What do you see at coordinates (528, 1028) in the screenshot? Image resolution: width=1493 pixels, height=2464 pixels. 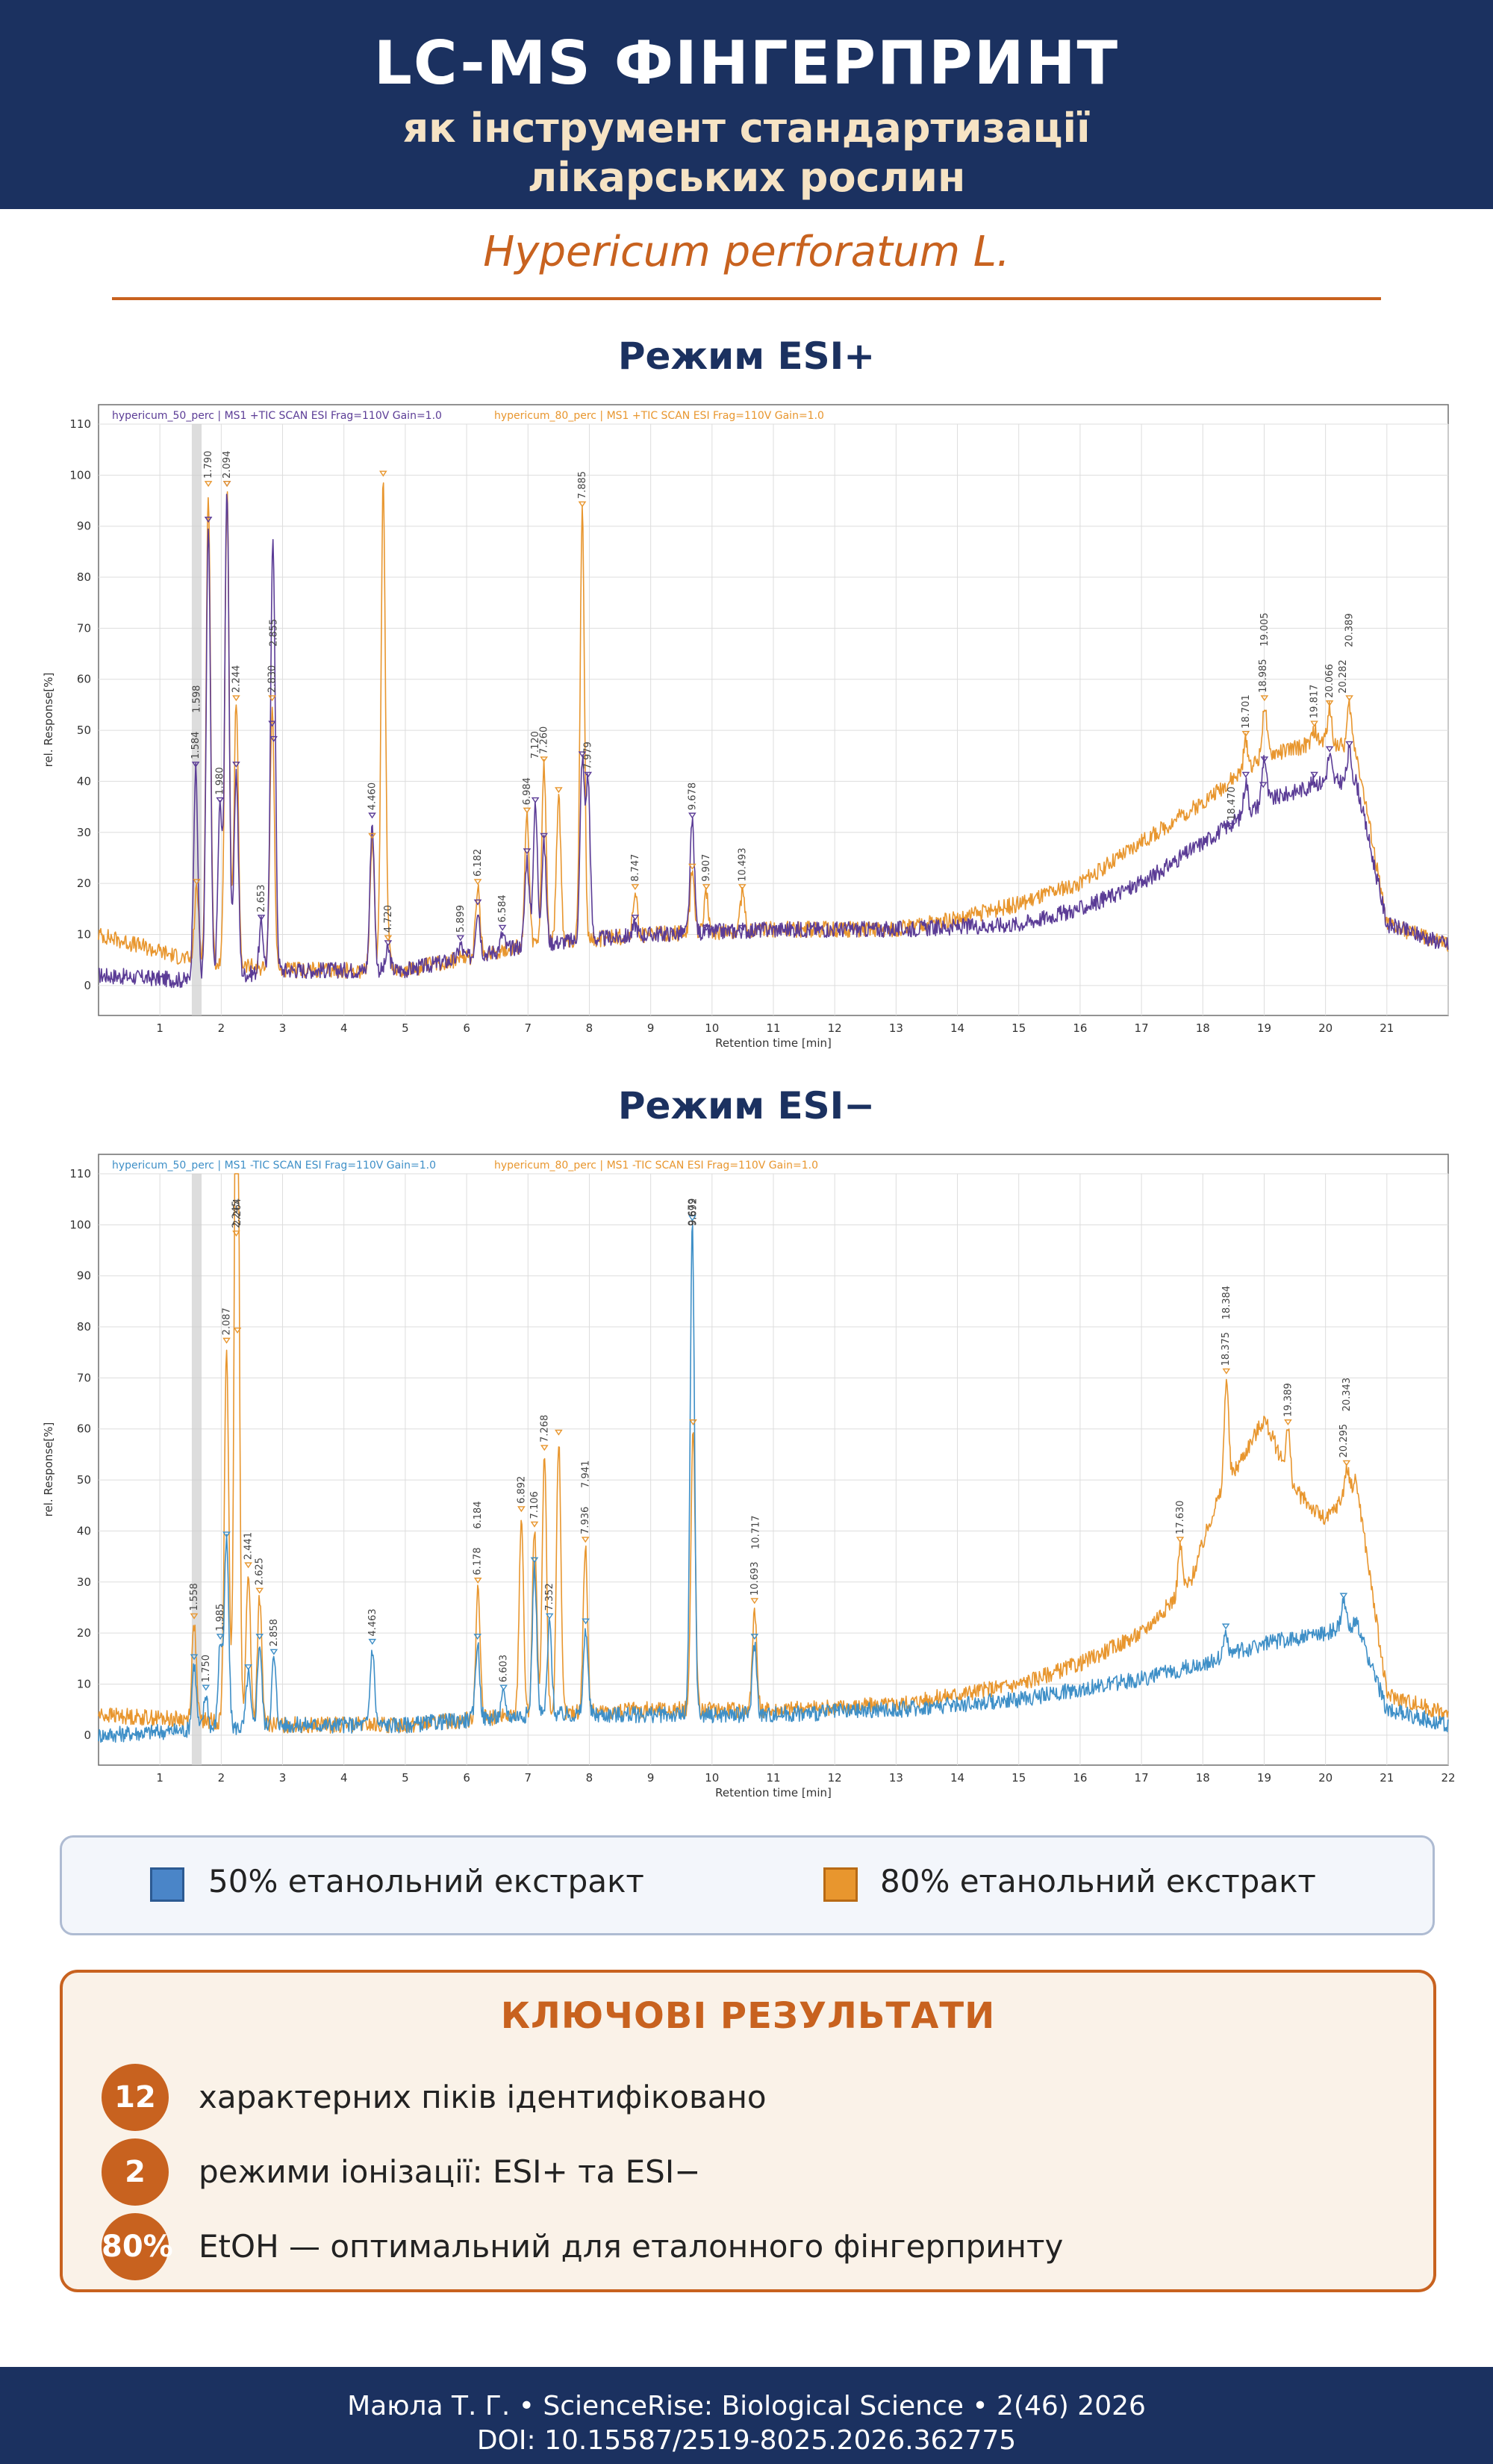 I see `x-tick-label: 7` at bounding box center [528, 1028].